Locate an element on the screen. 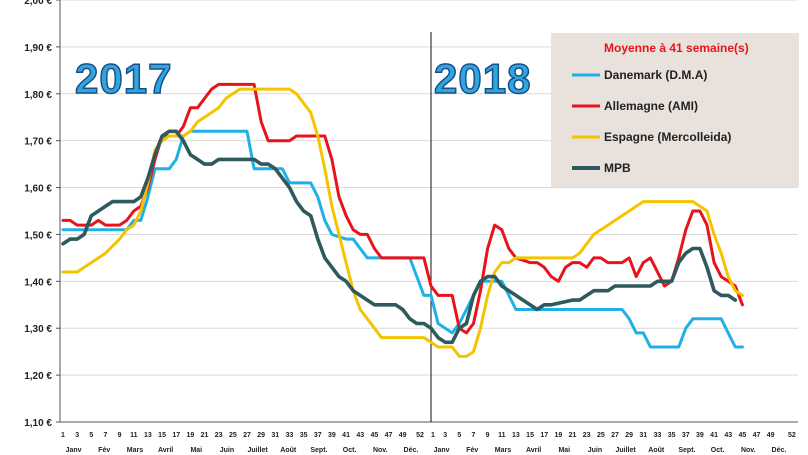 Image resolution: width=808 pixels, height=455 pixels. legend-title: Moyenne à 41 semaine(s) is located at coordinates (676, 48).